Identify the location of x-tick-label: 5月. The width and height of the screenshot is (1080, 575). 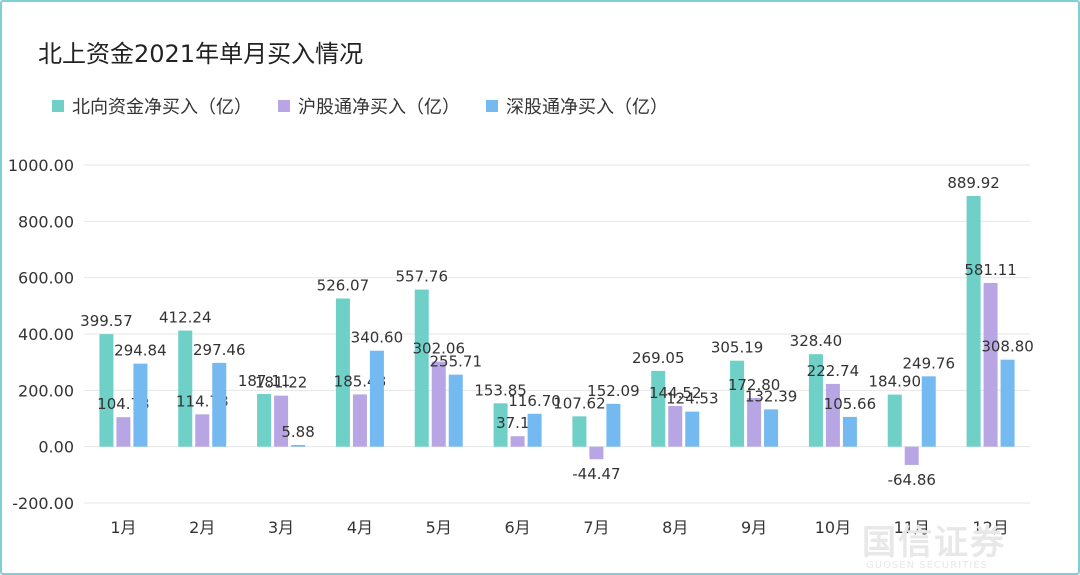
(439, 527).